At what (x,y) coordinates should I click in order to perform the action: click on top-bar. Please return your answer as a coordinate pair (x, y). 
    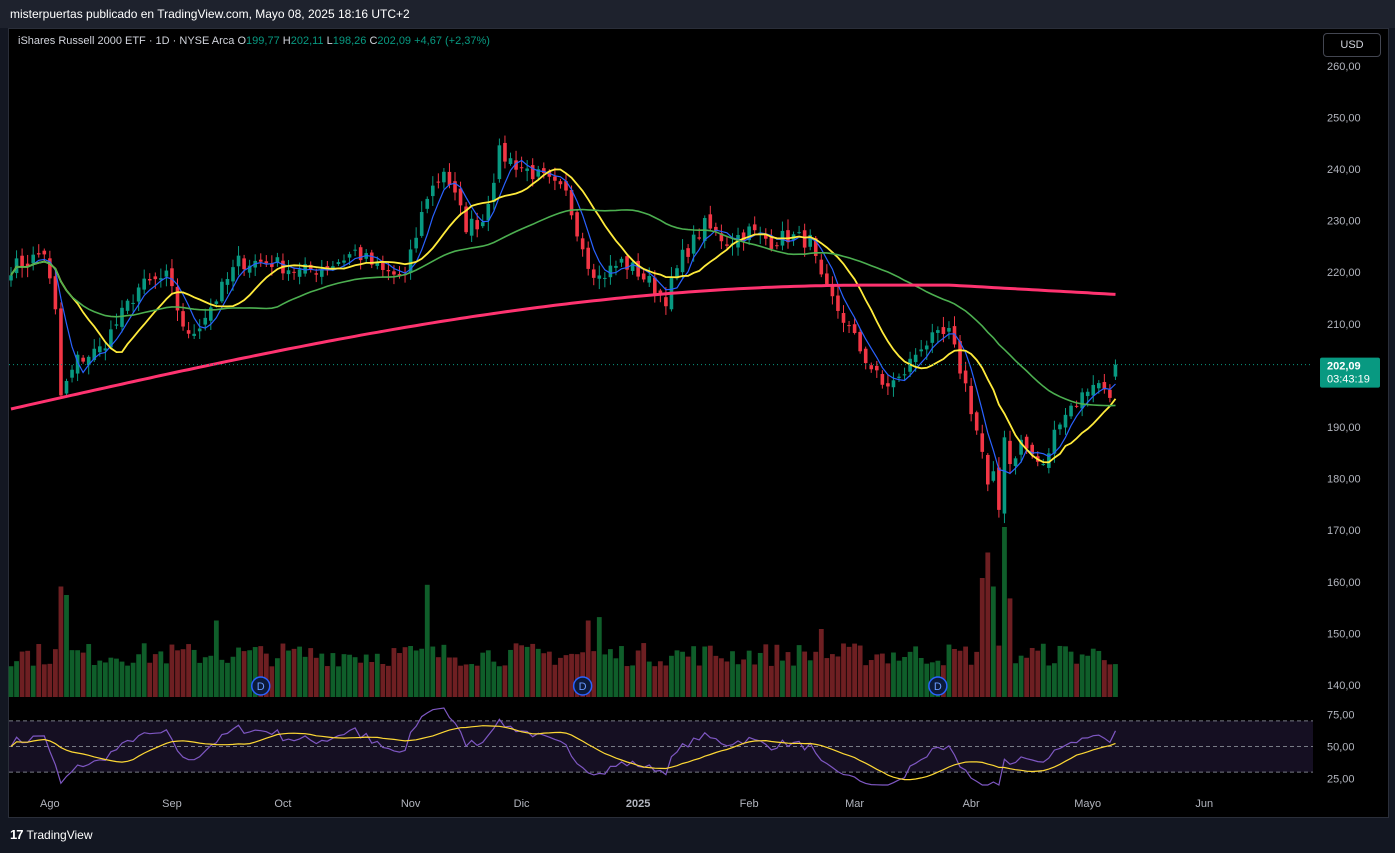
    Looking at the image, I should click on (697, 14).